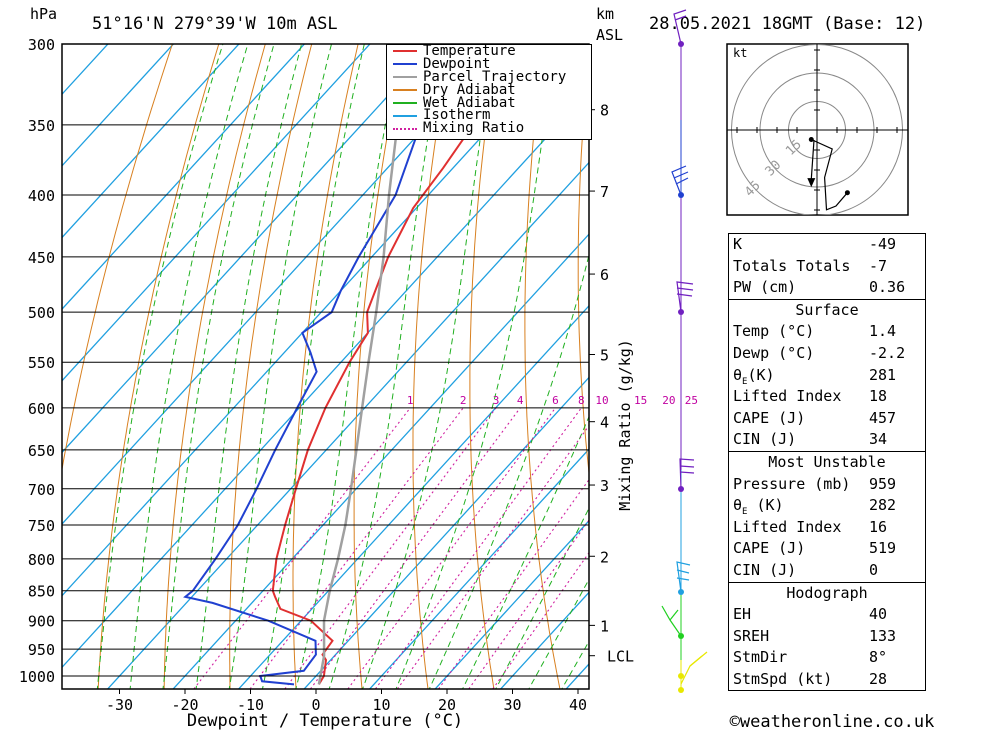 The image size is (1000, 733). I want to click on index-row: CIN (J) 0, so click(827, 571).